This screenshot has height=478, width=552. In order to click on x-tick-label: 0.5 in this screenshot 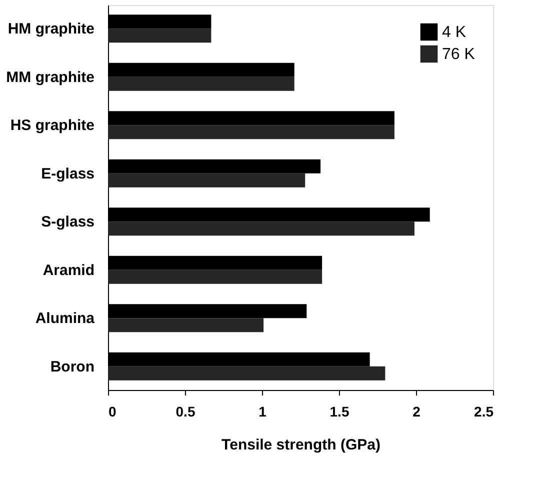, I will do `click(186, 412)`.